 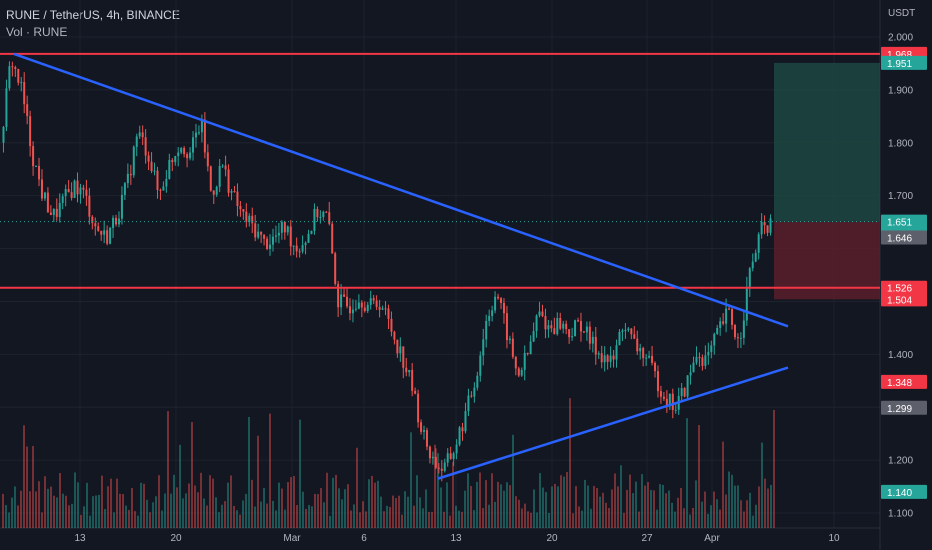 I want to click on price-tag-label: 1.651, so click(x=899, y=223).